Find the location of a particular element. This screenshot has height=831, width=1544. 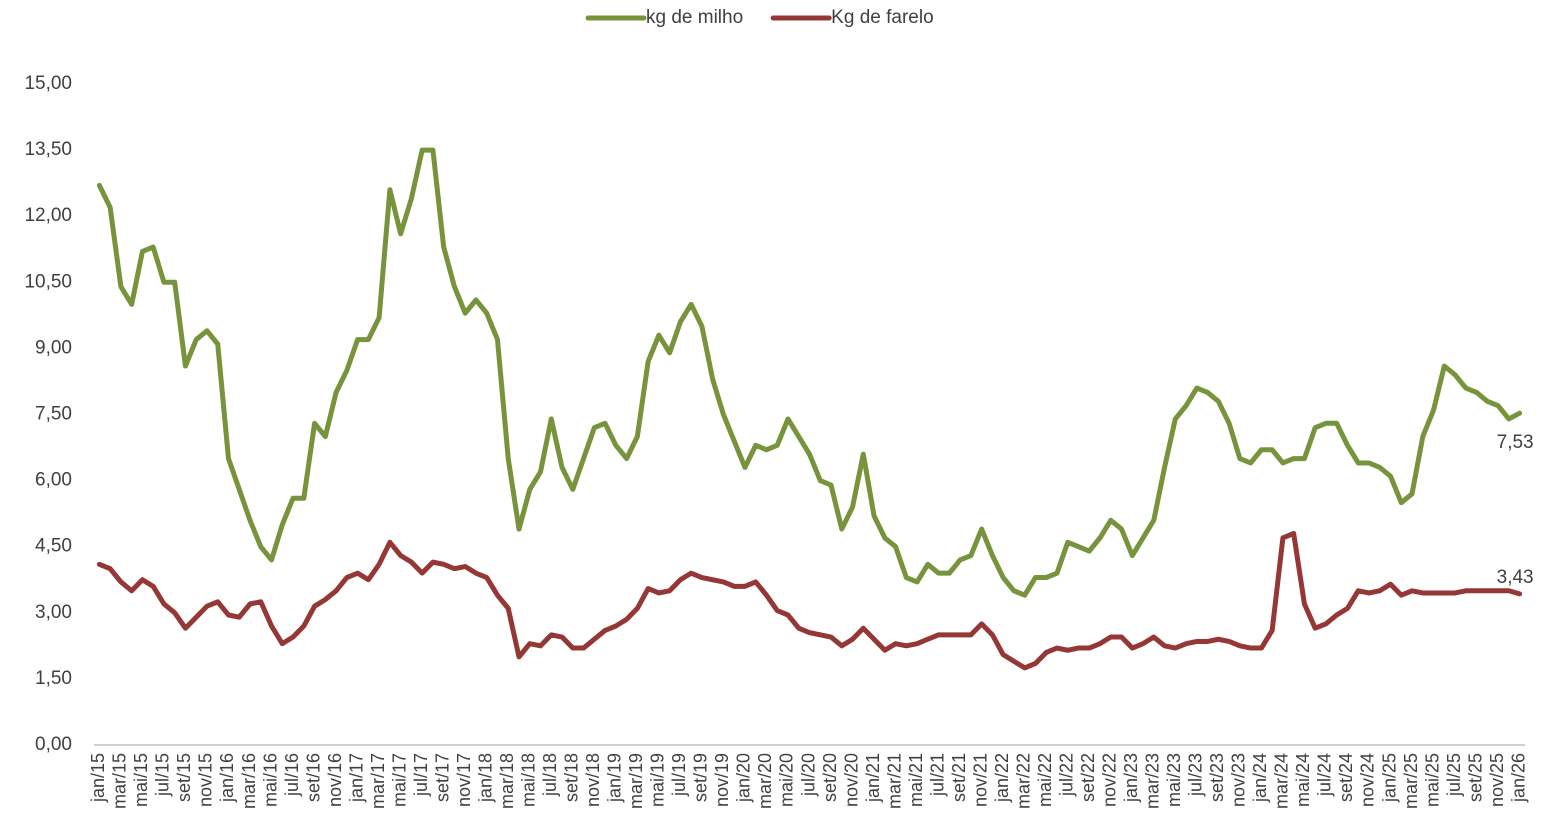

x-tick-label: set/17 is located at coordinates (442, 777).